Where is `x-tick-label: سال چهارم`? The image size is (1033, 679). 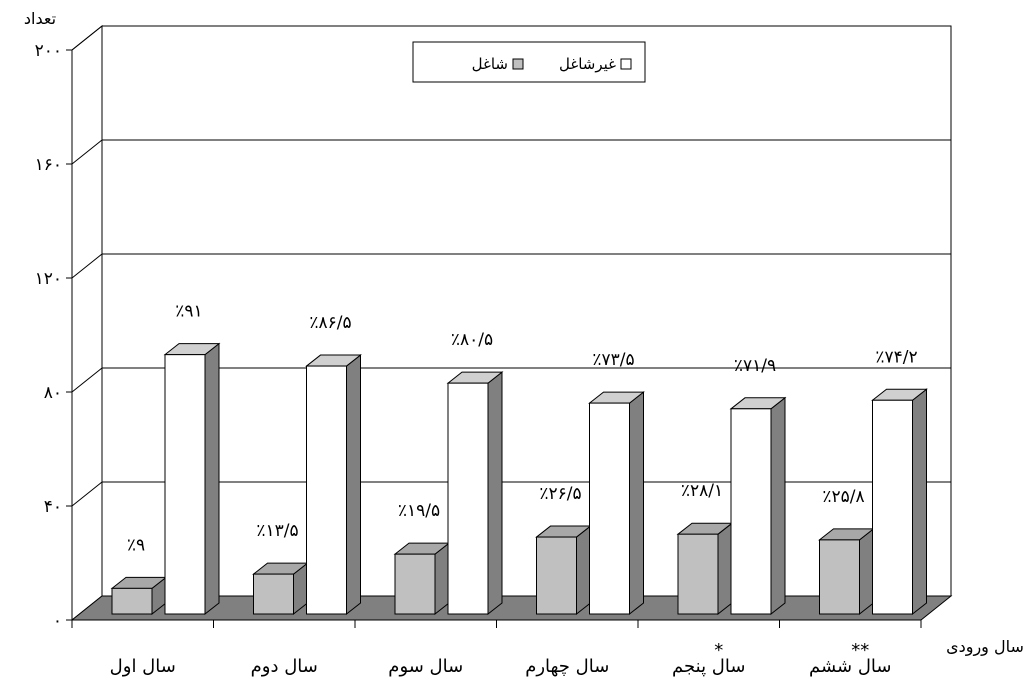 x-tick-label: سال چهارم is located at coordinates (567, 666).